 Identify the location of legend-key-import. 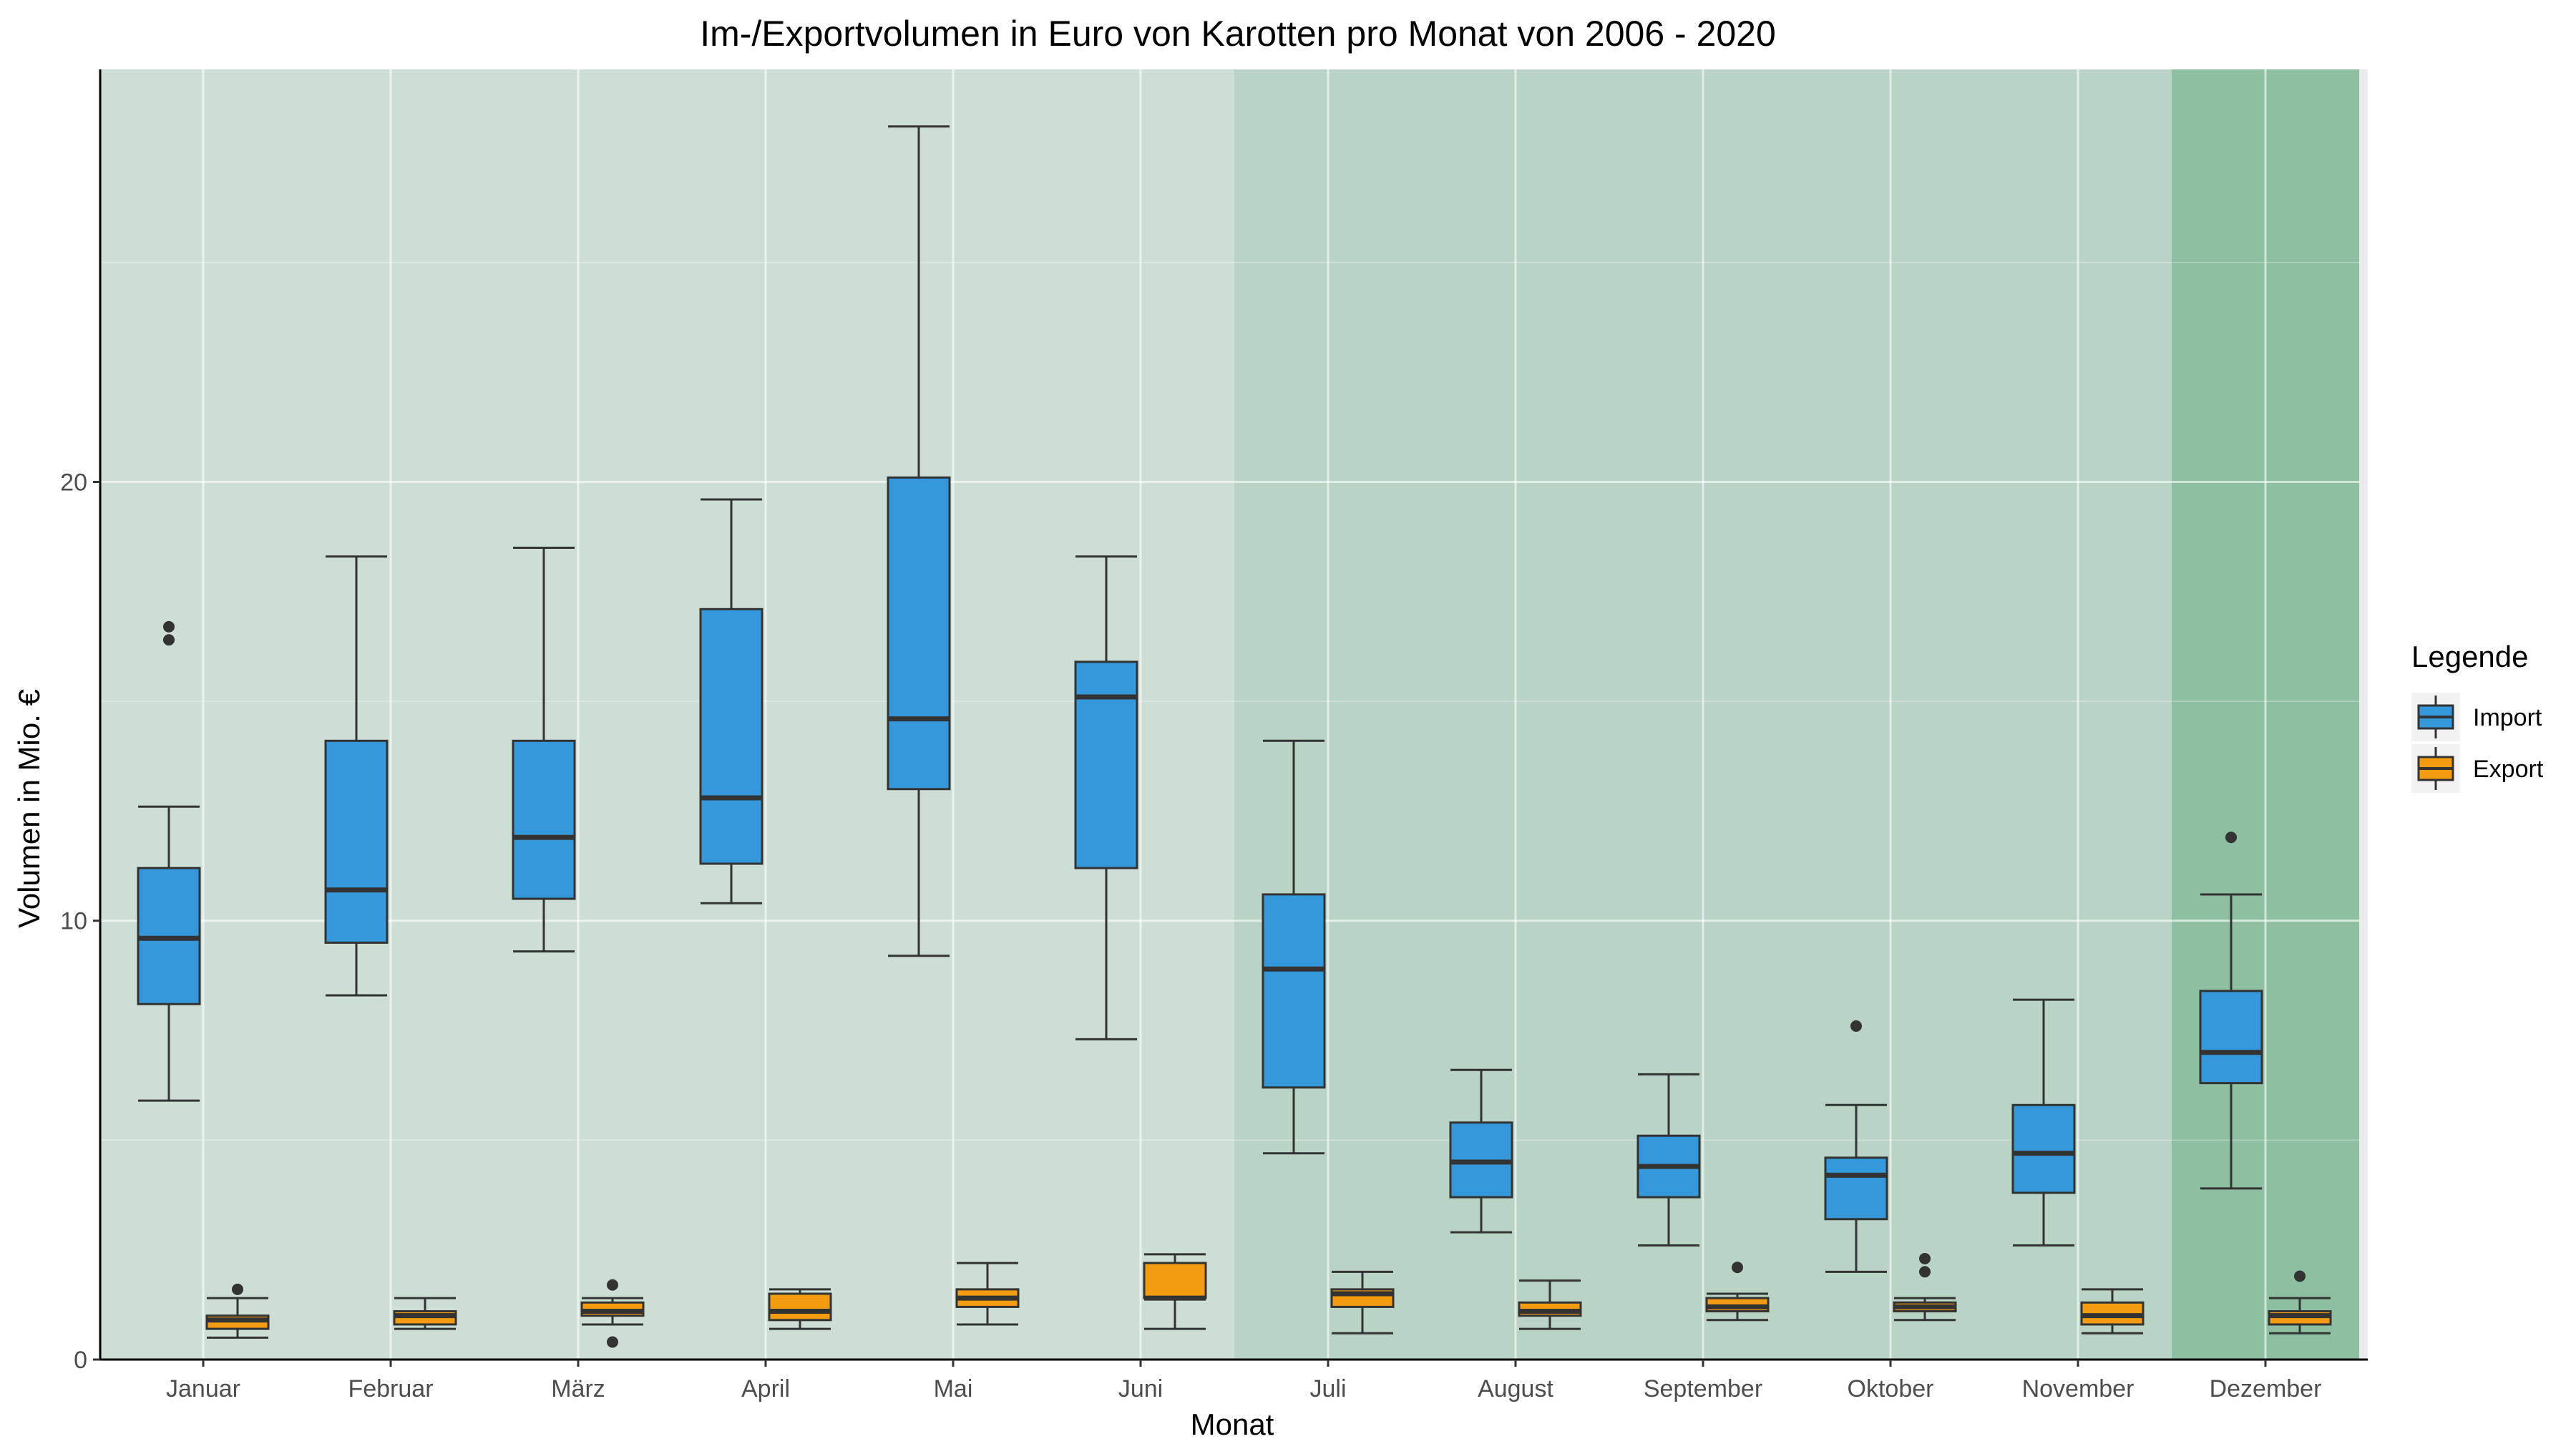
(2435, 717).